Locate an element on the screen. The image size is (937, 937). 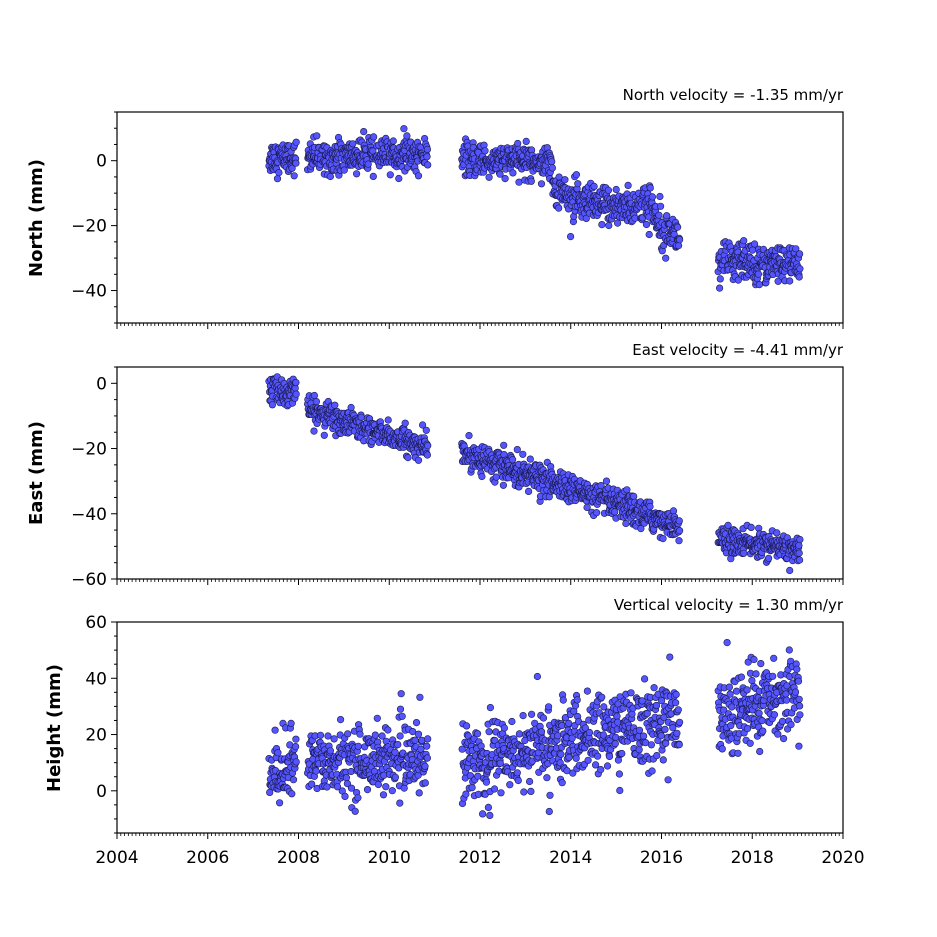
east-points is located at coordinates (534, 474).